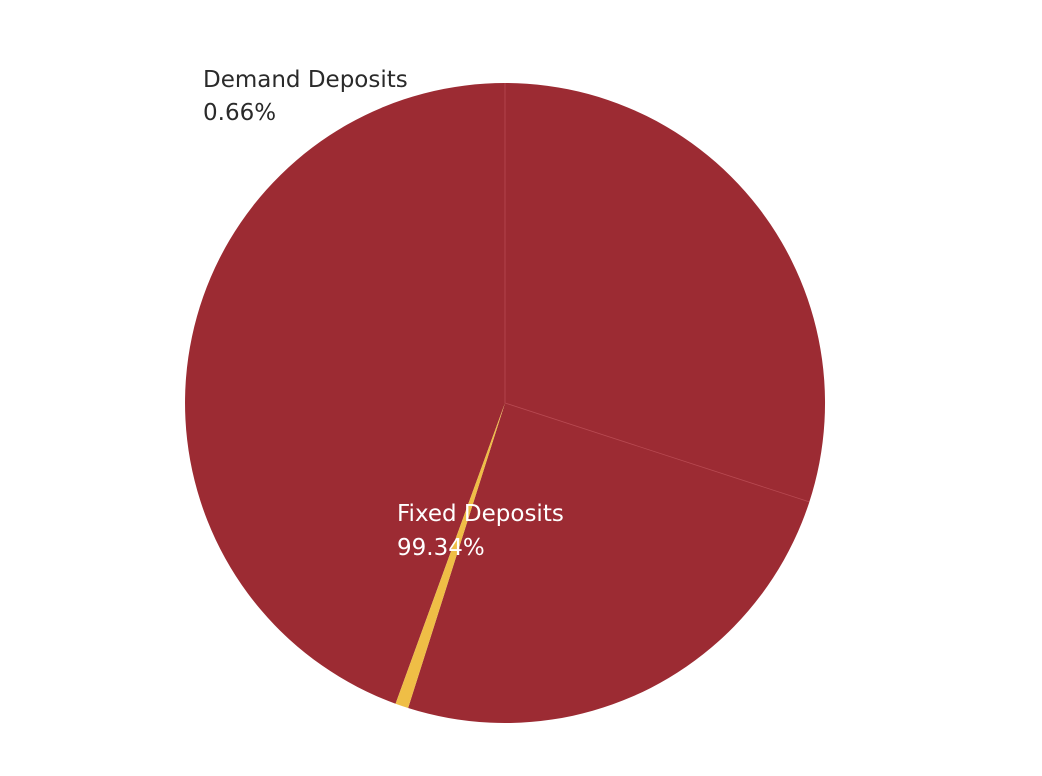  Describe the element at coordinates (484, 531) in the screenshot. I see `fixed-deposits-label: Fixed Deposits 99.34%` at that location.